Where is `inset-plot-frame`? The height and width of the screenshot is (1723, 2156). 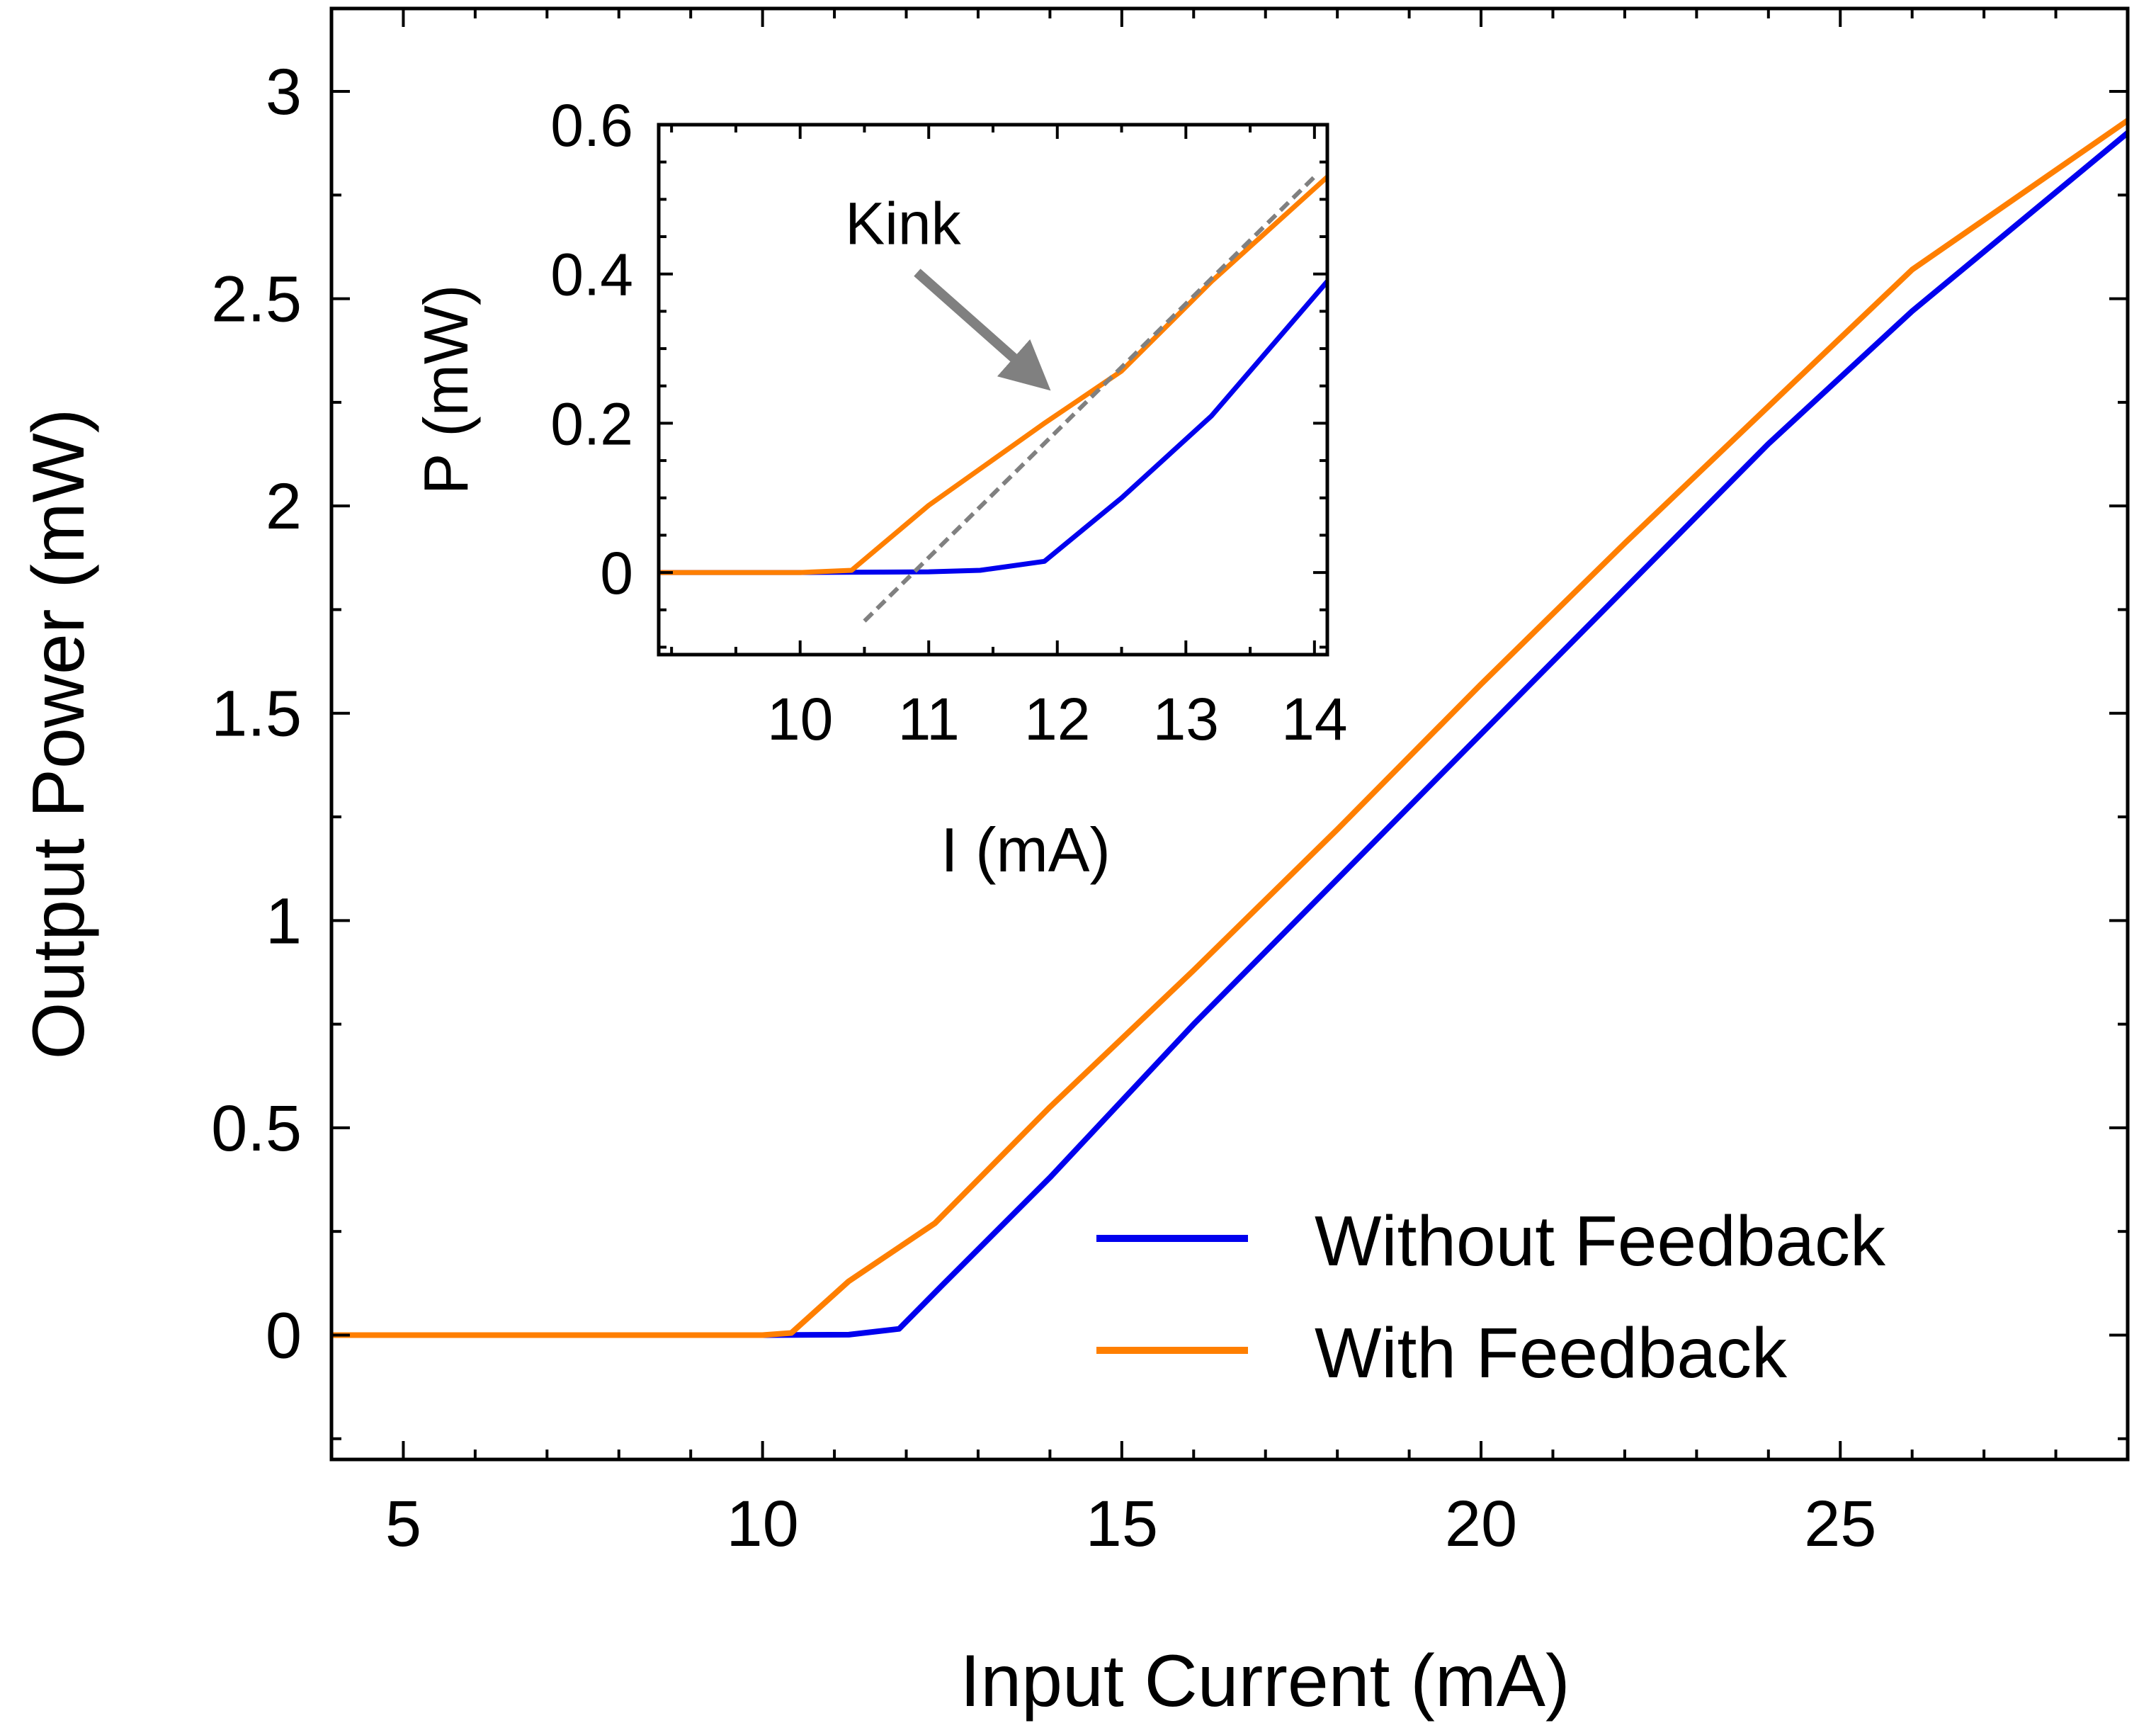
inset-plot-frame is located at coordinates (993, 390).